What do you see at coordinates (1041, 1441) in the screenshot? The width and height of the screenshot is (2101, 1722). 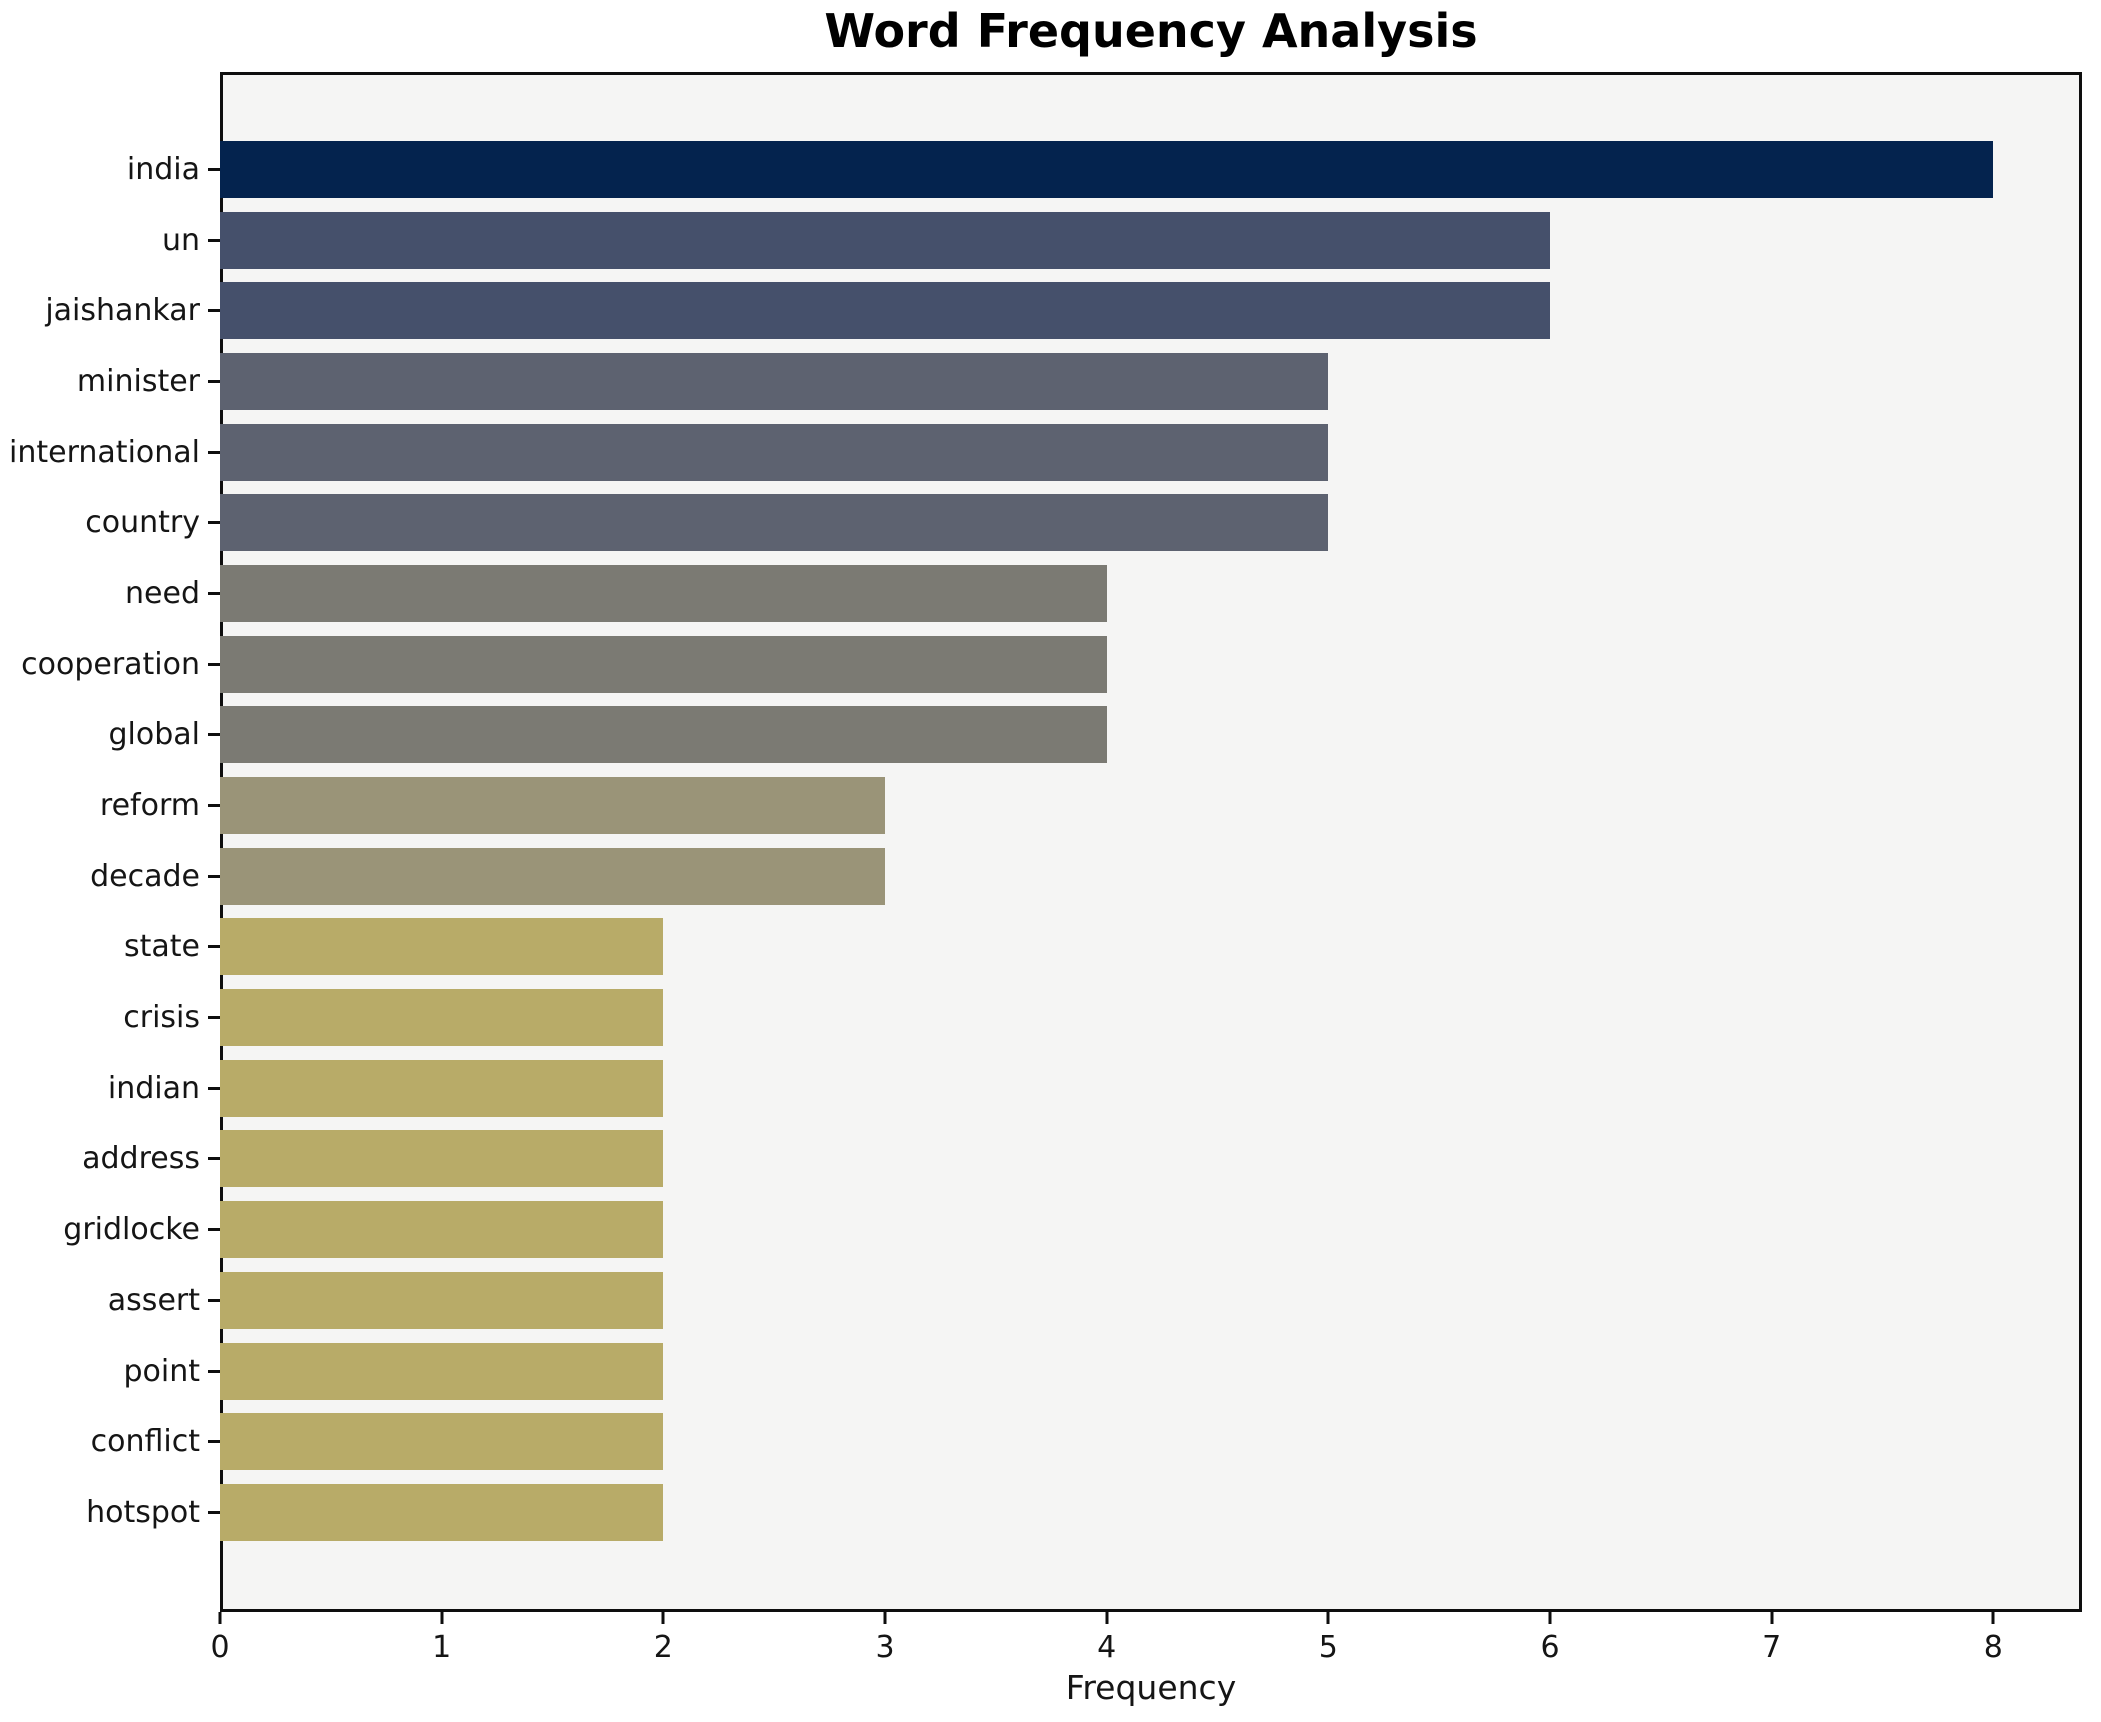 I see `bar-row: conflict` at bounding box center [1041, 1441].